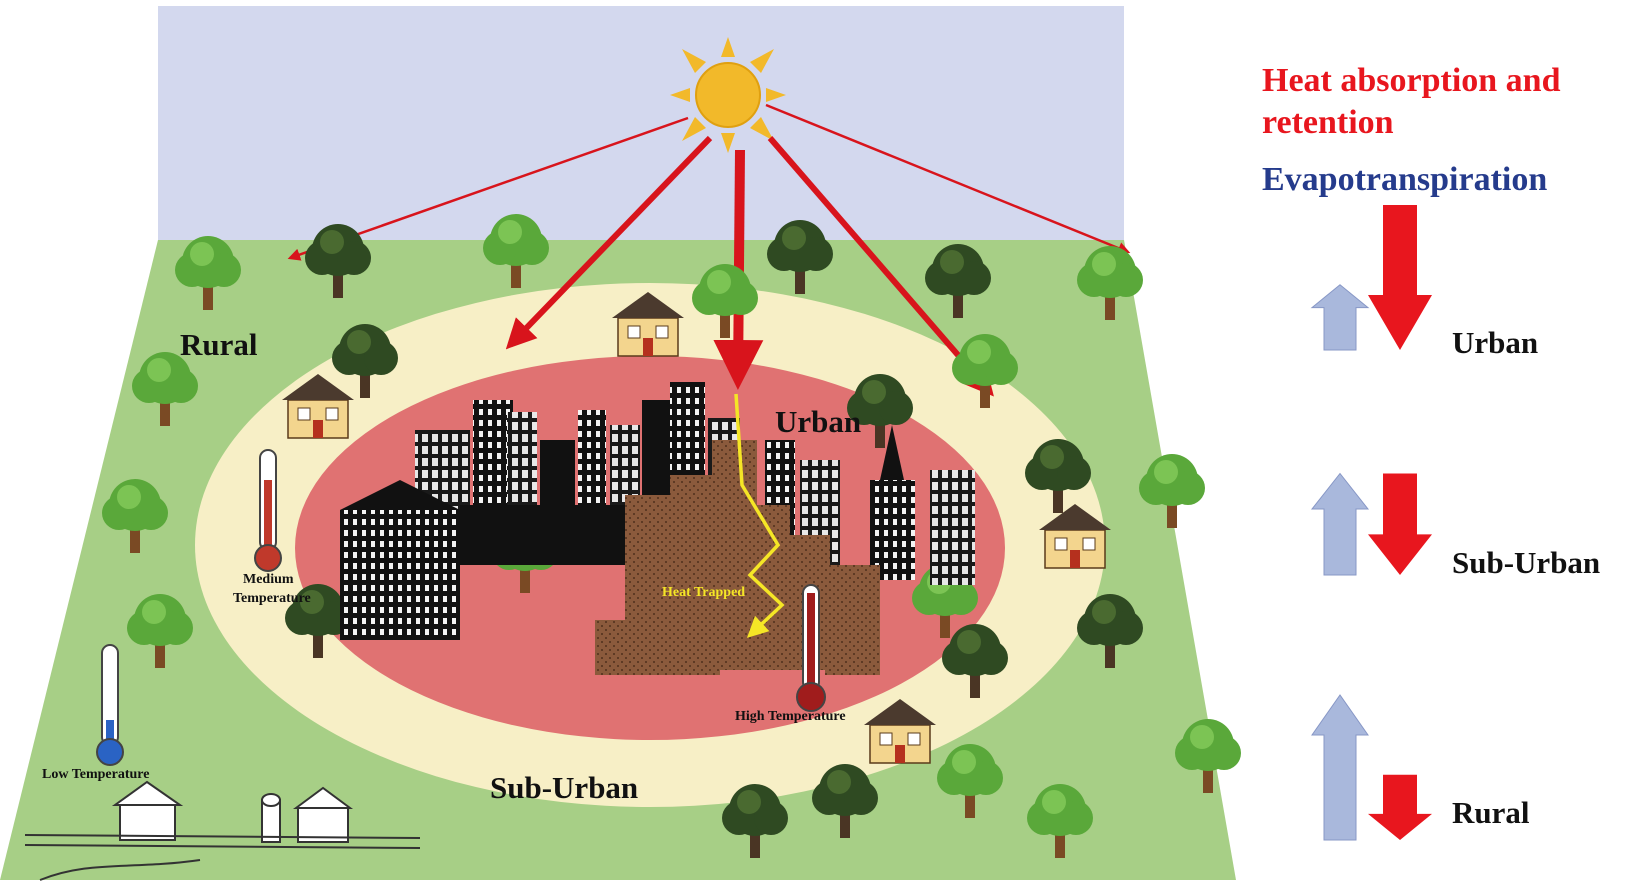  Describe the element at coordinates (703, 592) in the screenshot. I see `label-heat-trapped: Heat Trapped` at that location.